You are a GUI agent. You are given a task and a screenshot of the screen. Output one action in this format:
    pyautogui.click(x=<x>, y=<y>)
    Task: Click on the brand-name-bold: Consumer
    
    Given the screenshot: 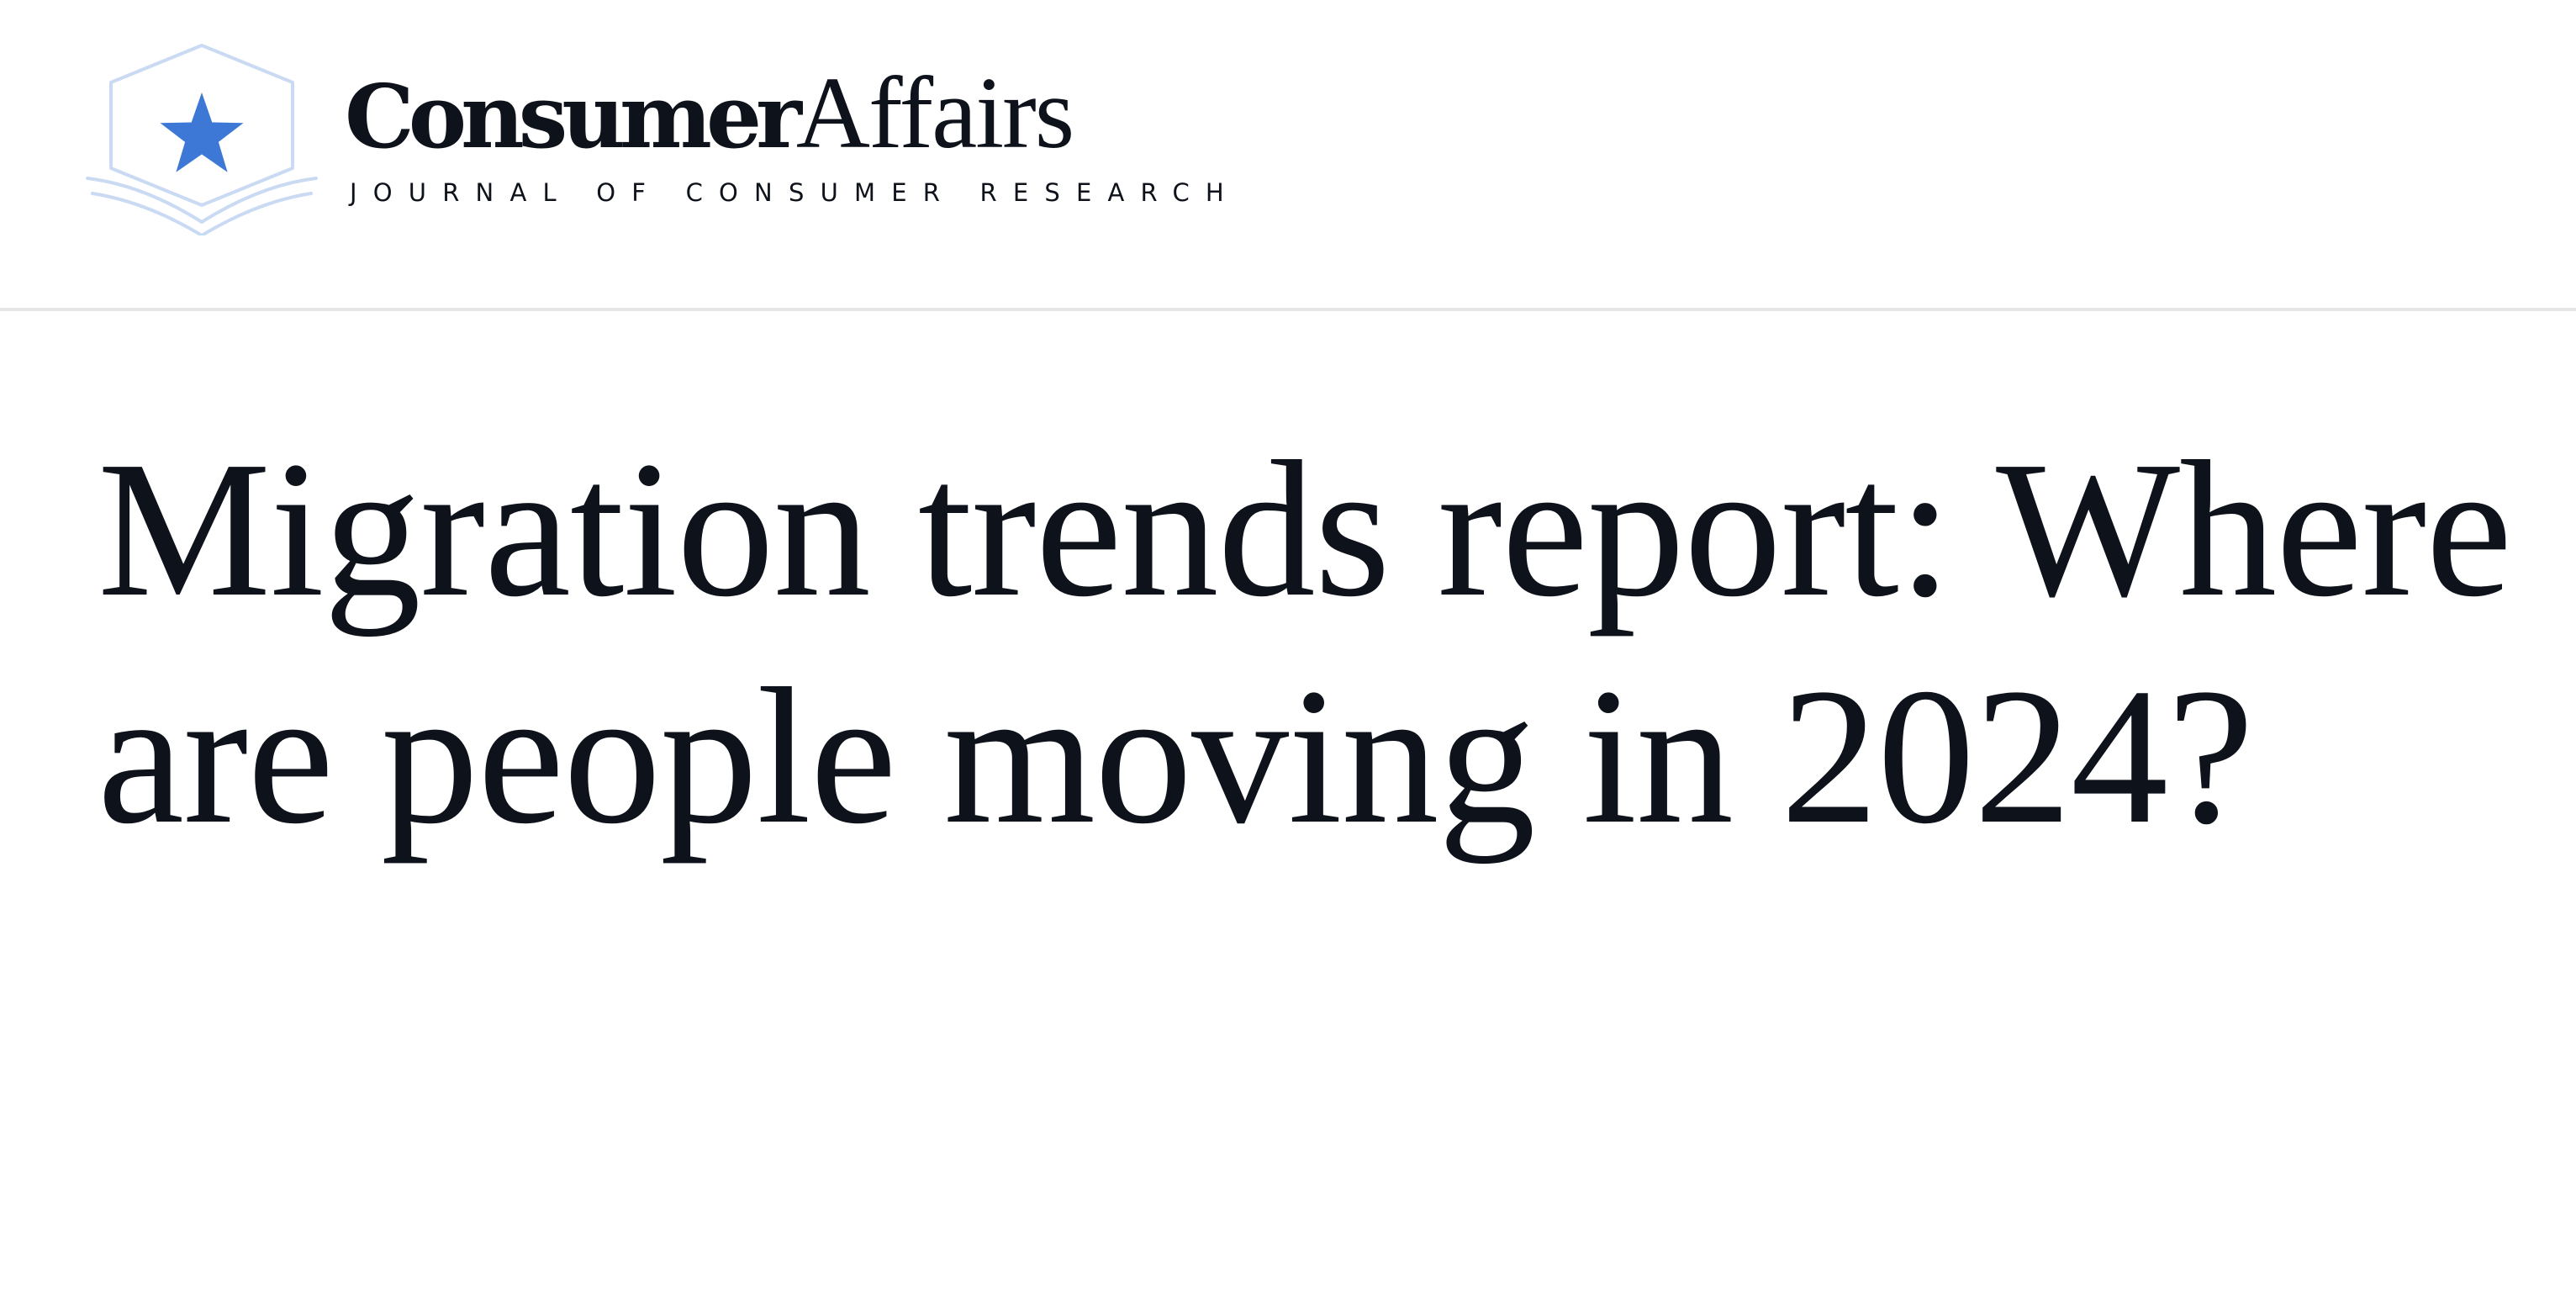 What is the action you would take?
    pyautogui.click(x=573, y=116)
    